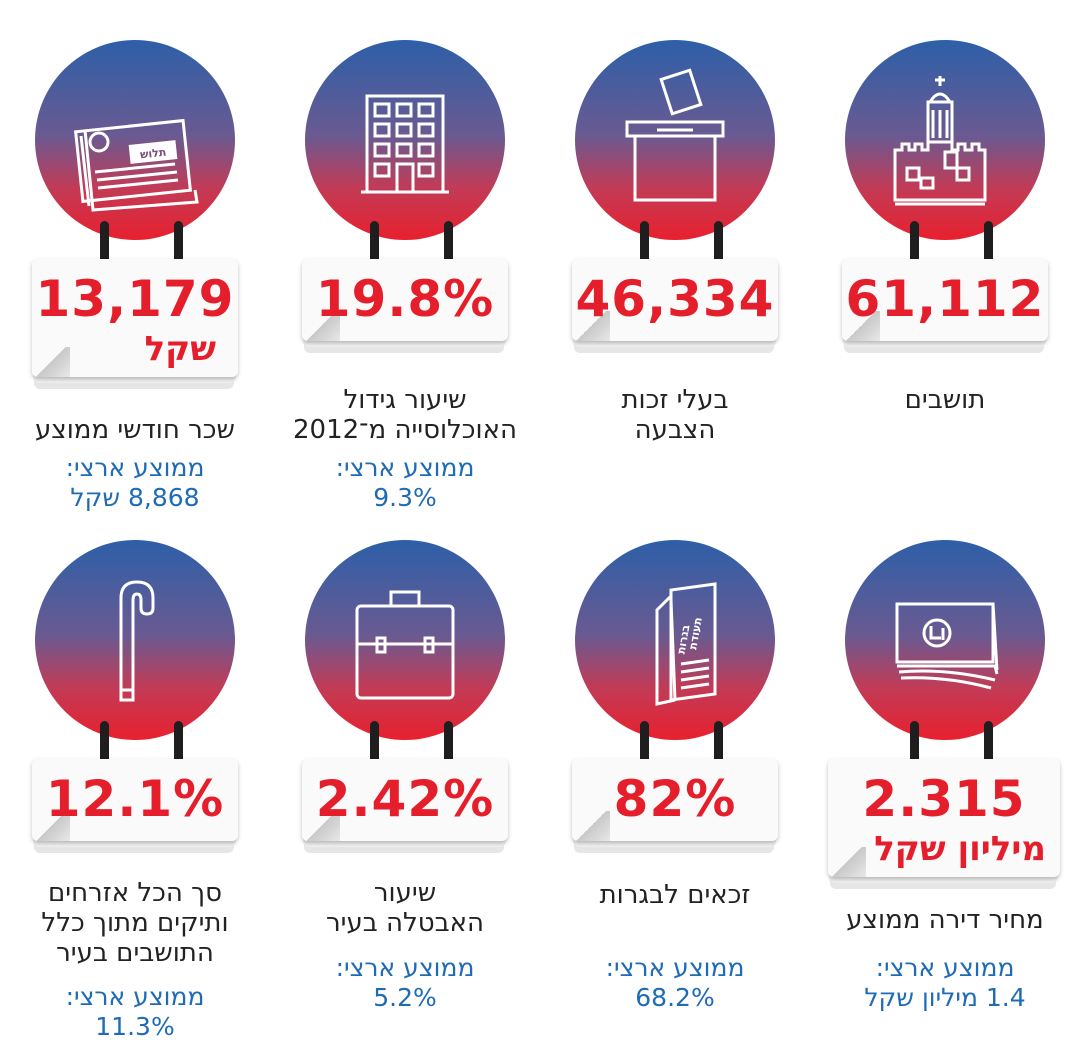  What do you see at coordinates (135, 299) in the screenshot?
I see `stat-value: 13,179` at bounding box center [135, 299].